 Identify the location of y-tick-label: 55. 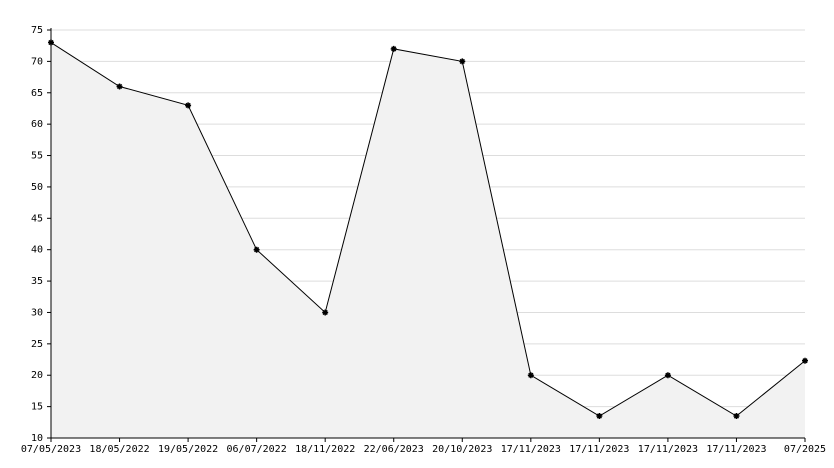
(37, 156).